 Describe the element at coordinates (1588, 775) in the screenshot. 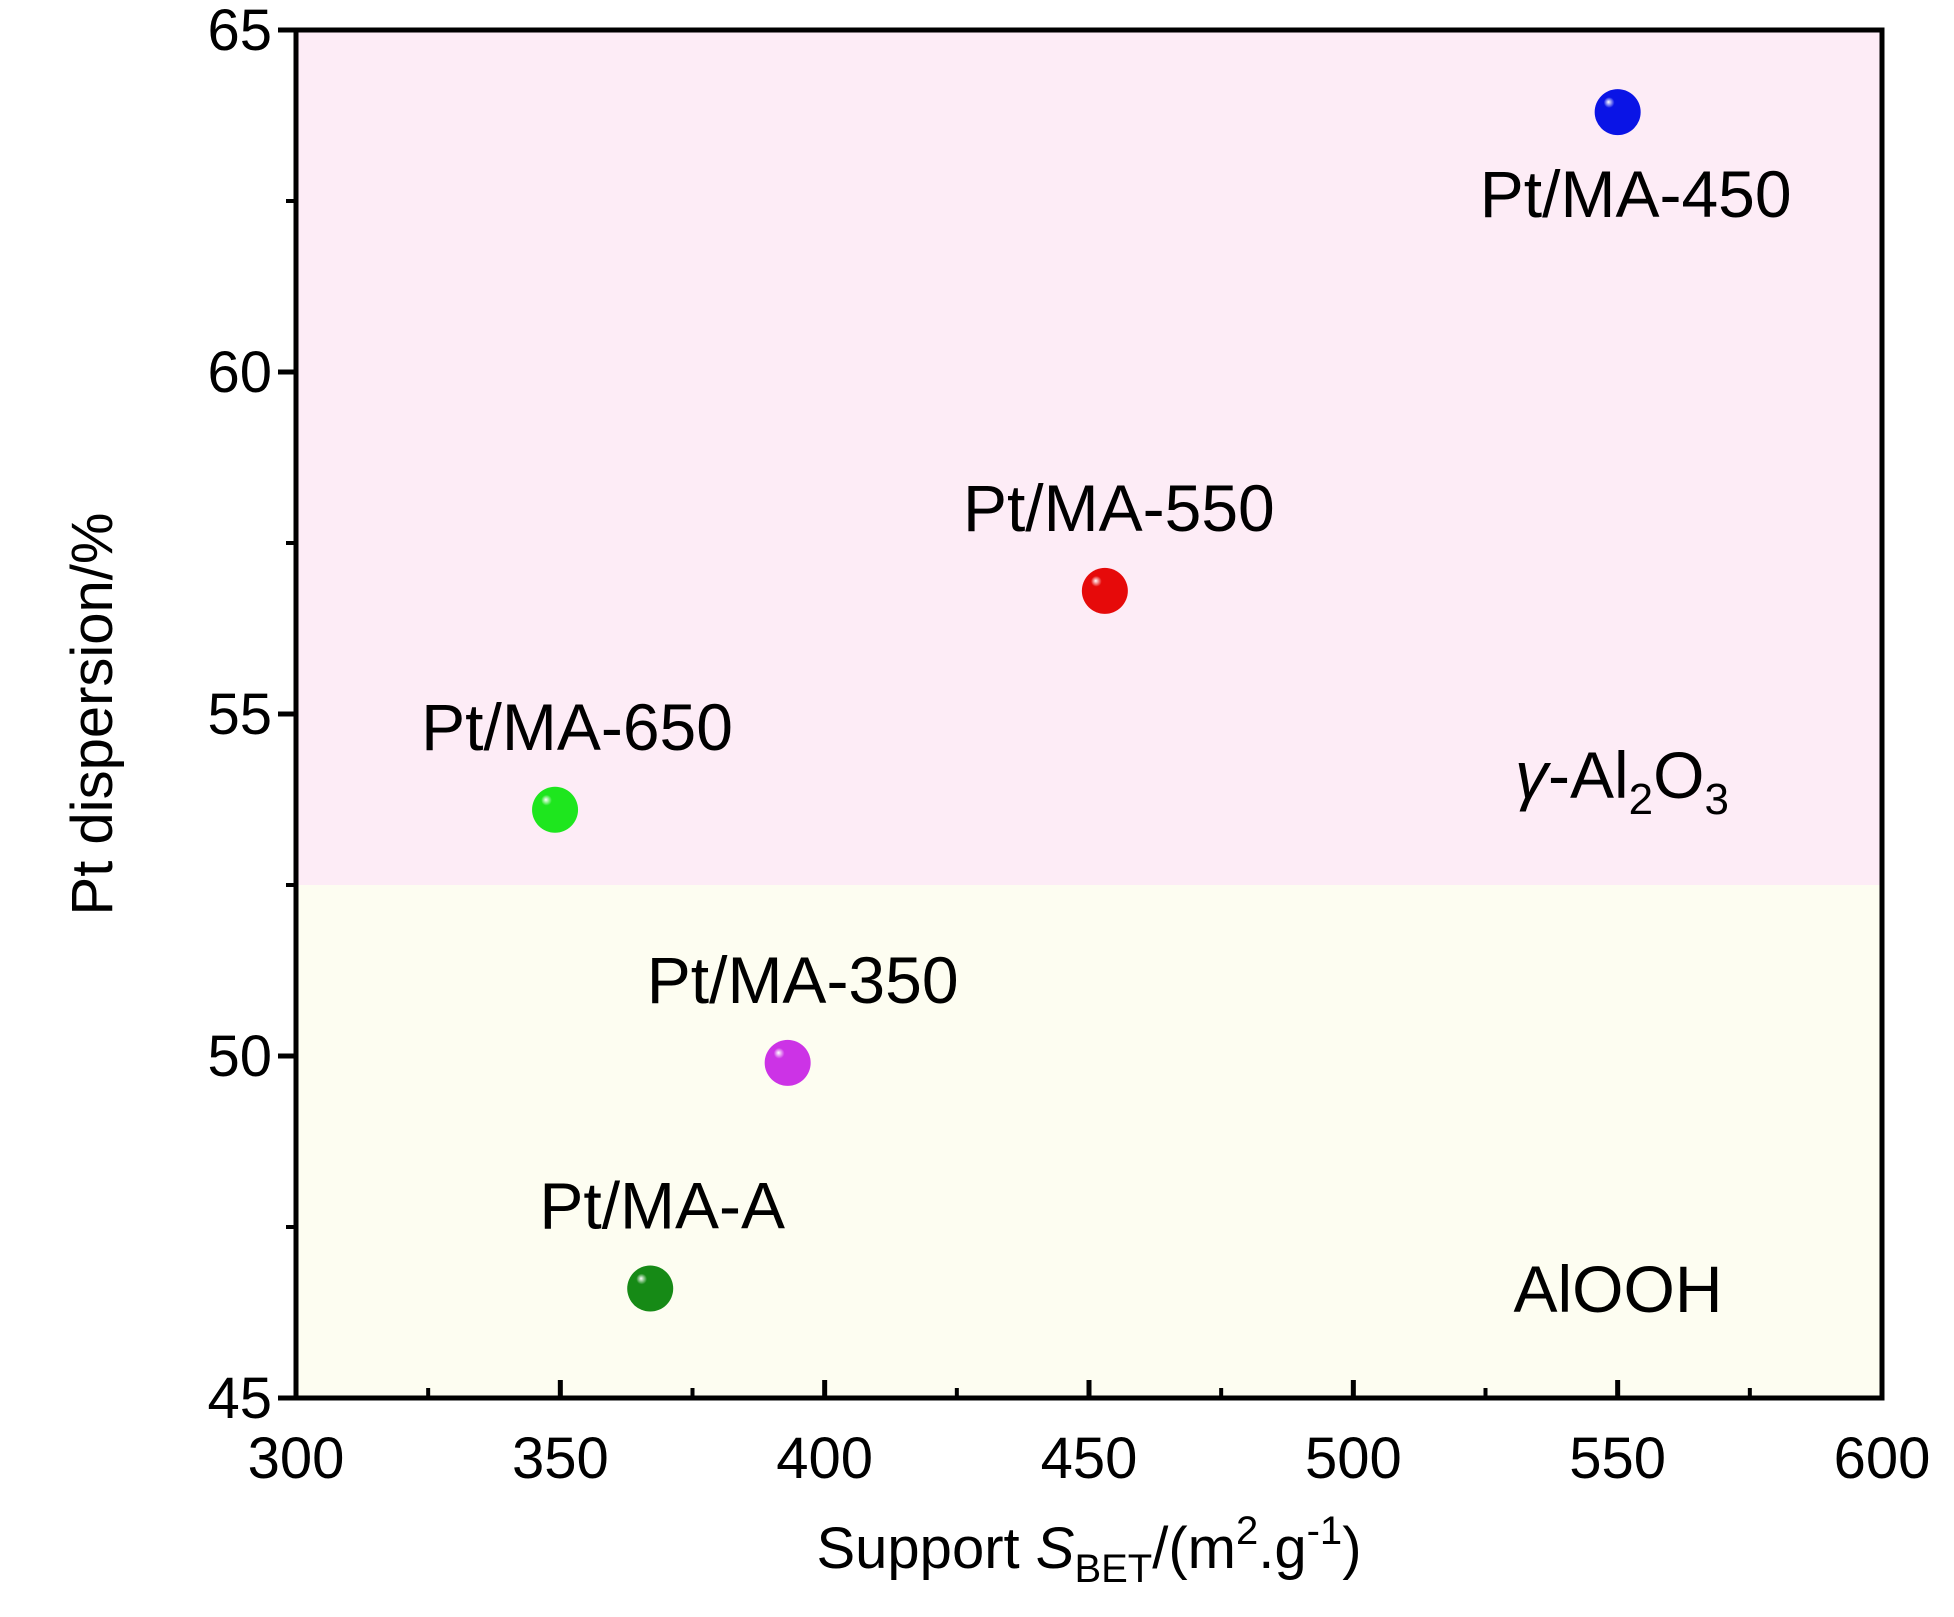

I see `region-label-dash: -Al` at that location.